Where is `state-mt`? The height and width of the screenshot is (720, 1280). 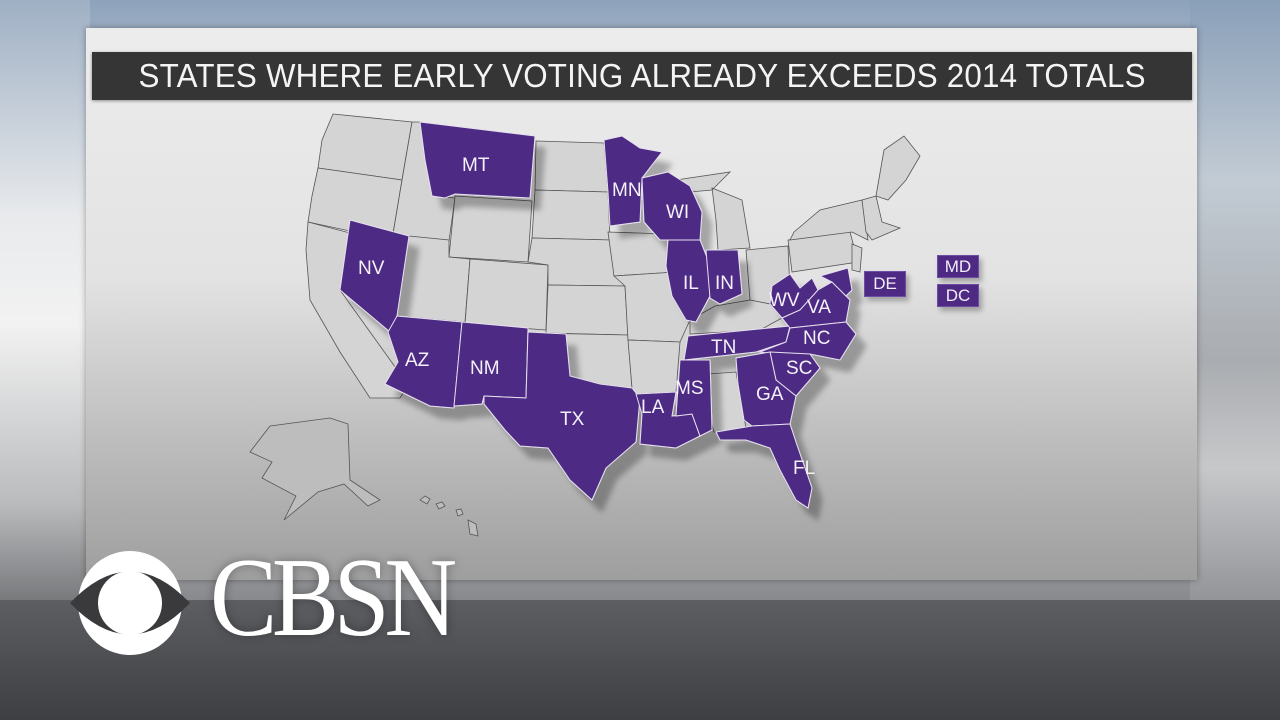
state-mt is located at coordinates (477, 160).